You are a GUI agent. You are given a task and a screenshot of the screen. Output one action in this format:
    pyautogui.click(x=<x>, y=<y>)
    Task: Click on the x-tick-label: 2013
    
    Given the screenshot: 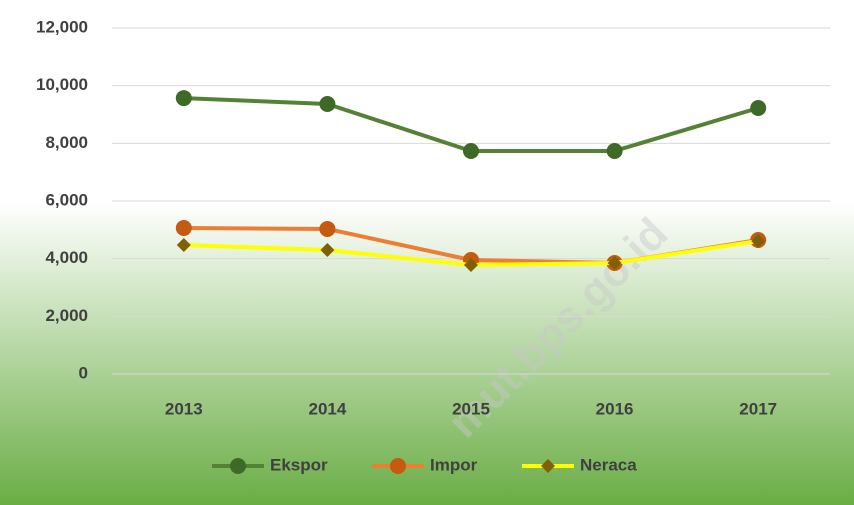 What is the action you would take?
    pyautogui.click(x=184, y=408)
    